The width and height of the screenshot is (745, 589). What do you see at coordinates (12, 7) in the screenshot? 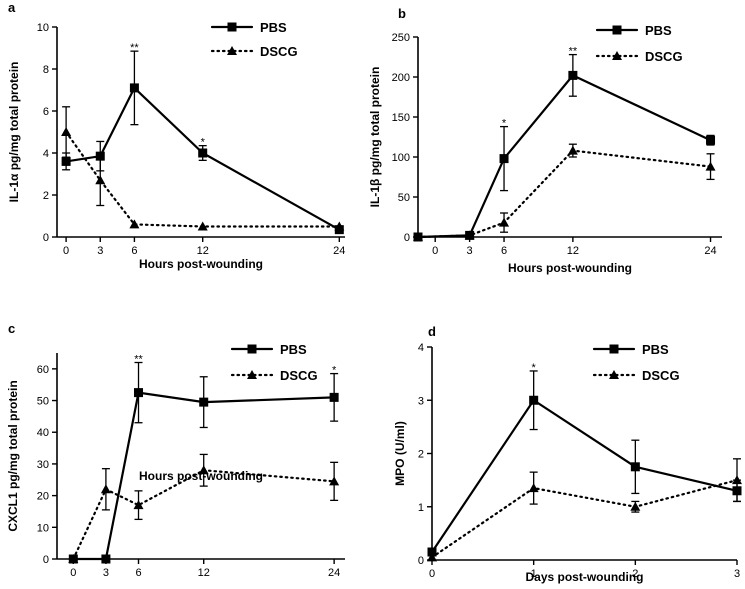
I see `panel-letter: a` at bounding box center [12, 7].